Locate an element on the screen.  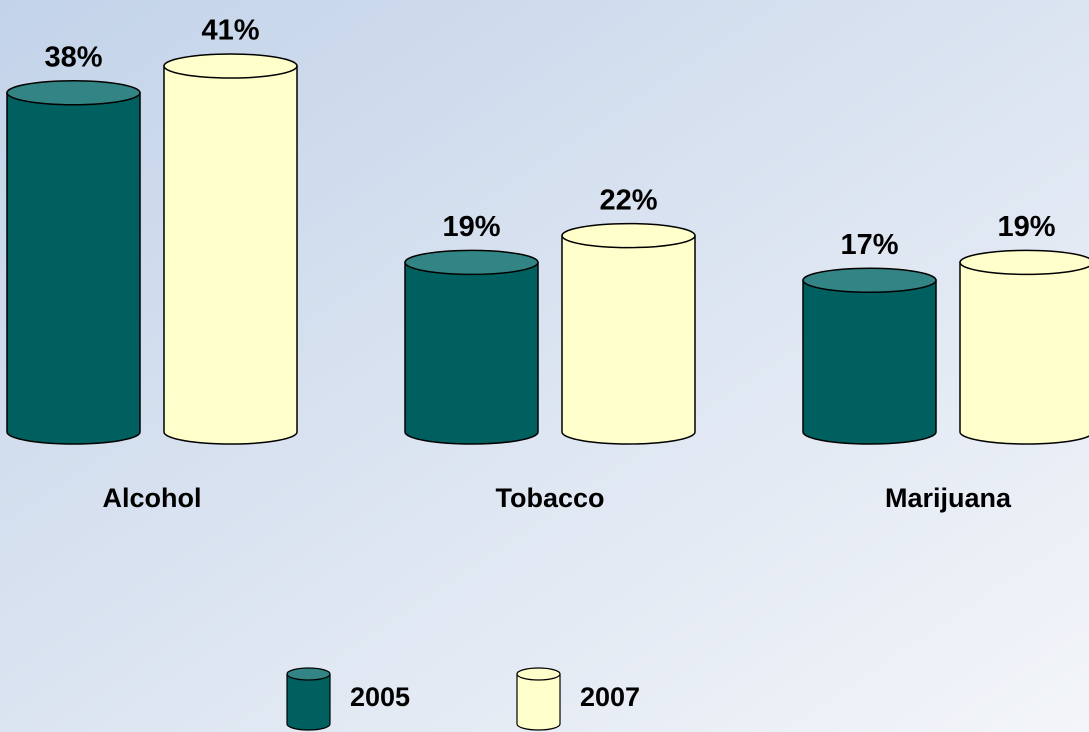
value-label: 17% is located at coordinates (869, 245).